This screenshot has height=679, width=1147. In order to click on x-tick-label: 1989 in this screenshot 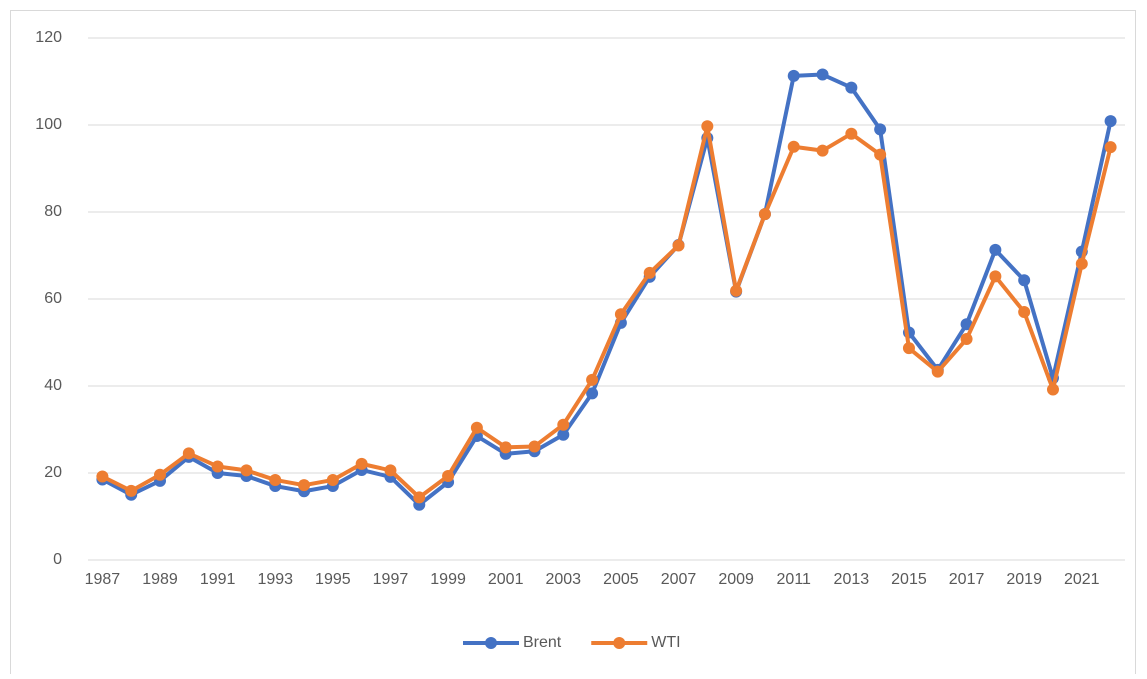, I will do `click(160, 579)`.